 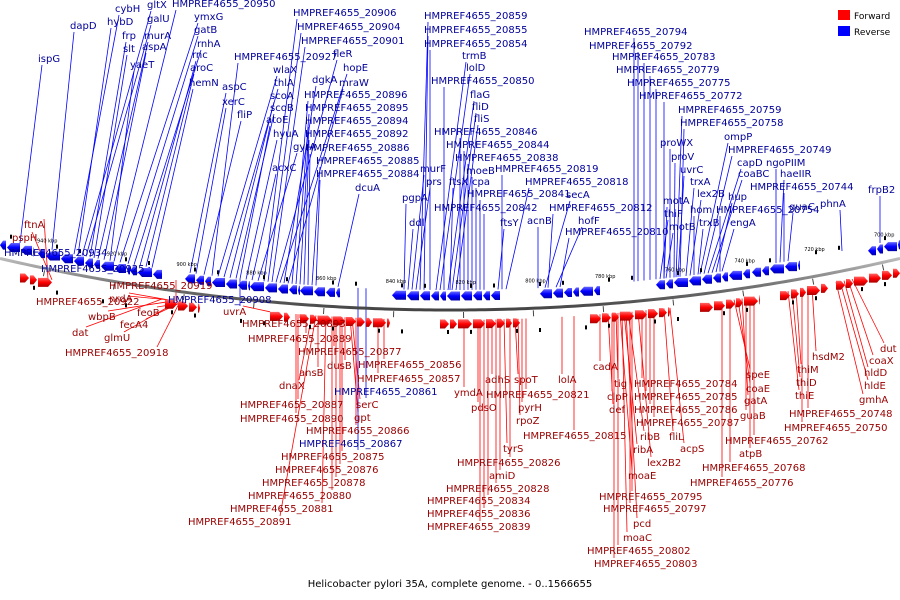 What do you see at coordinates (208, 17) in the screenshot?
I see `gene-label: ymxG` at bounding box center [208, 17].